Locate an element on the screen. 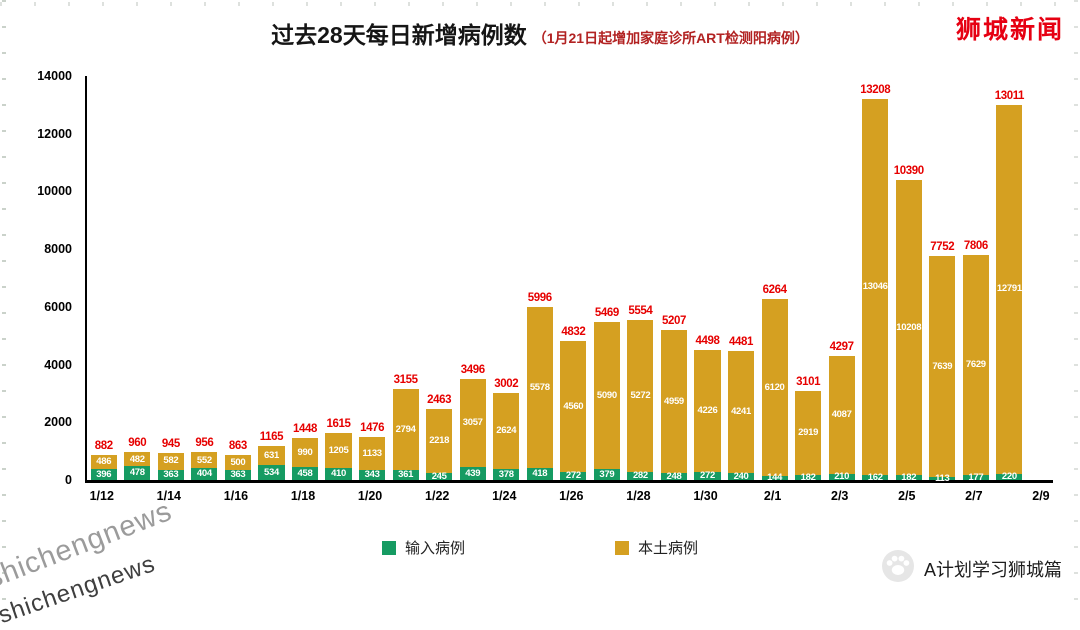 The image size is (1080, 630). local-value-label: 2794 is located at coordinates (405, 429).